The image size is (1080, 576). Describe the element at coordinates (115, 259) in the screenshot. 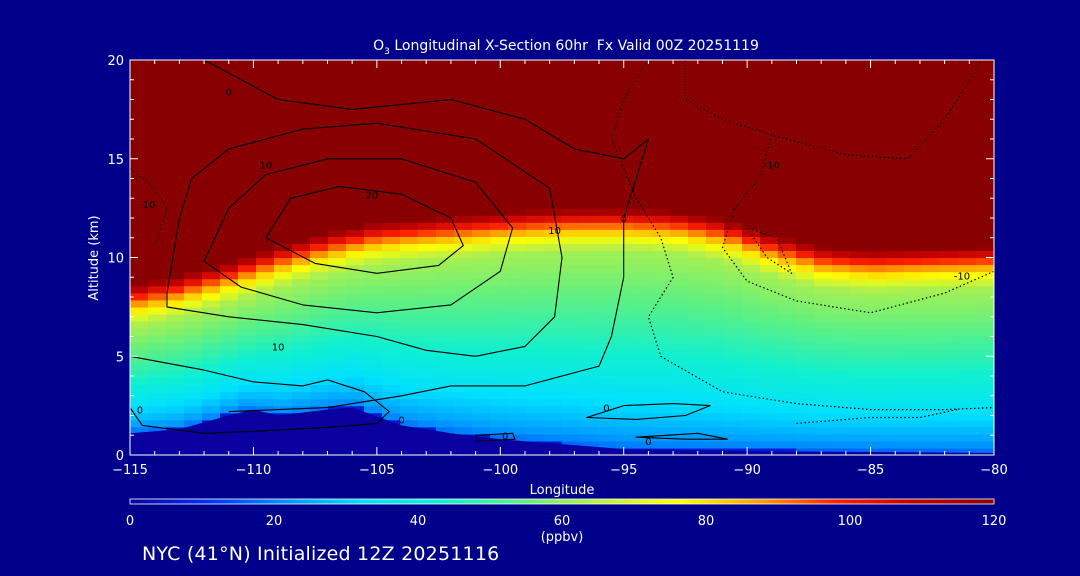

I see `y-tick-label: 10` at that location.